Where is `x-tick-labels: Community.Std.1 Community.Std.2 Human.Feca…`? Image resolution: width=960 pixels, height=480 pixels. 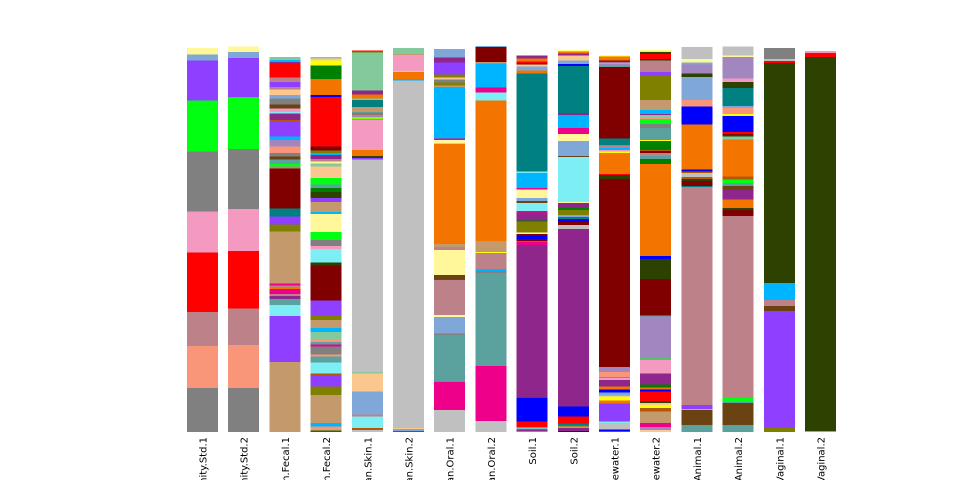
x-tick-labels: Community.Std.1 Community.Std.2 Human.Feca… is located at coordinates (513, 458).